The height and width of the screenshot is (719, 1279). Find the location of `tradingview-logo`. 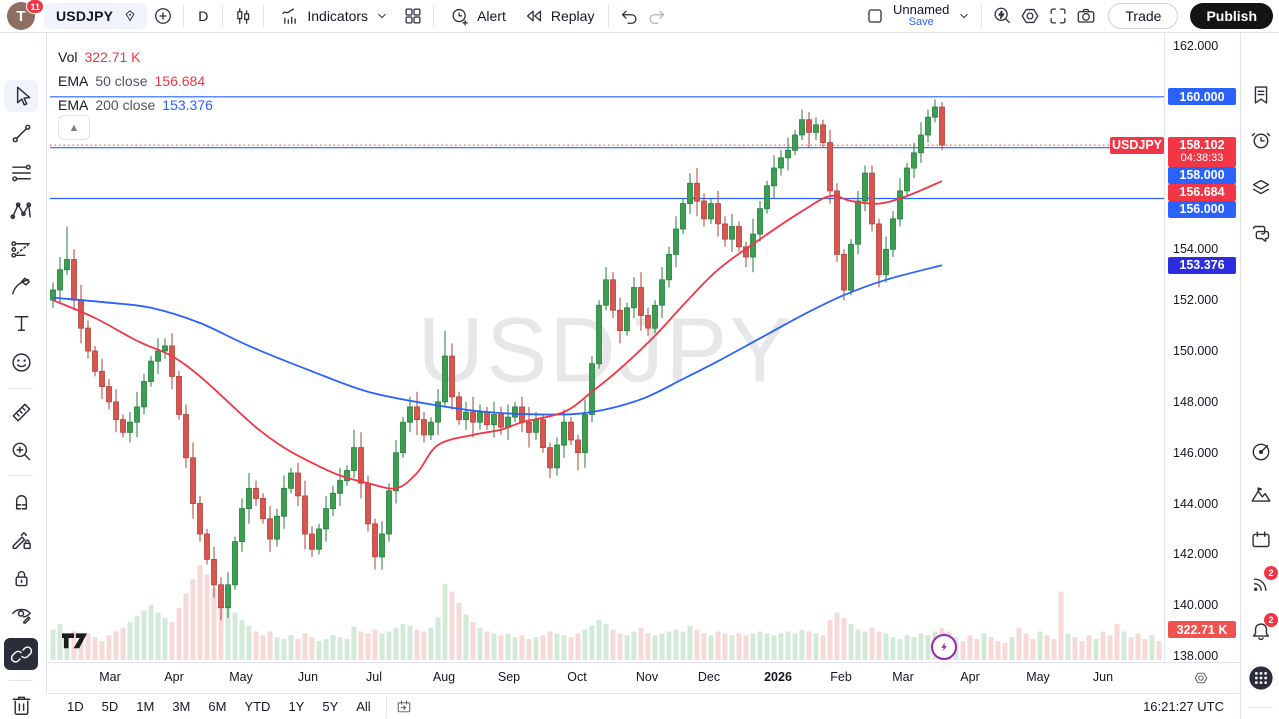

tradingview-logo is located at coordinates (75, 638).